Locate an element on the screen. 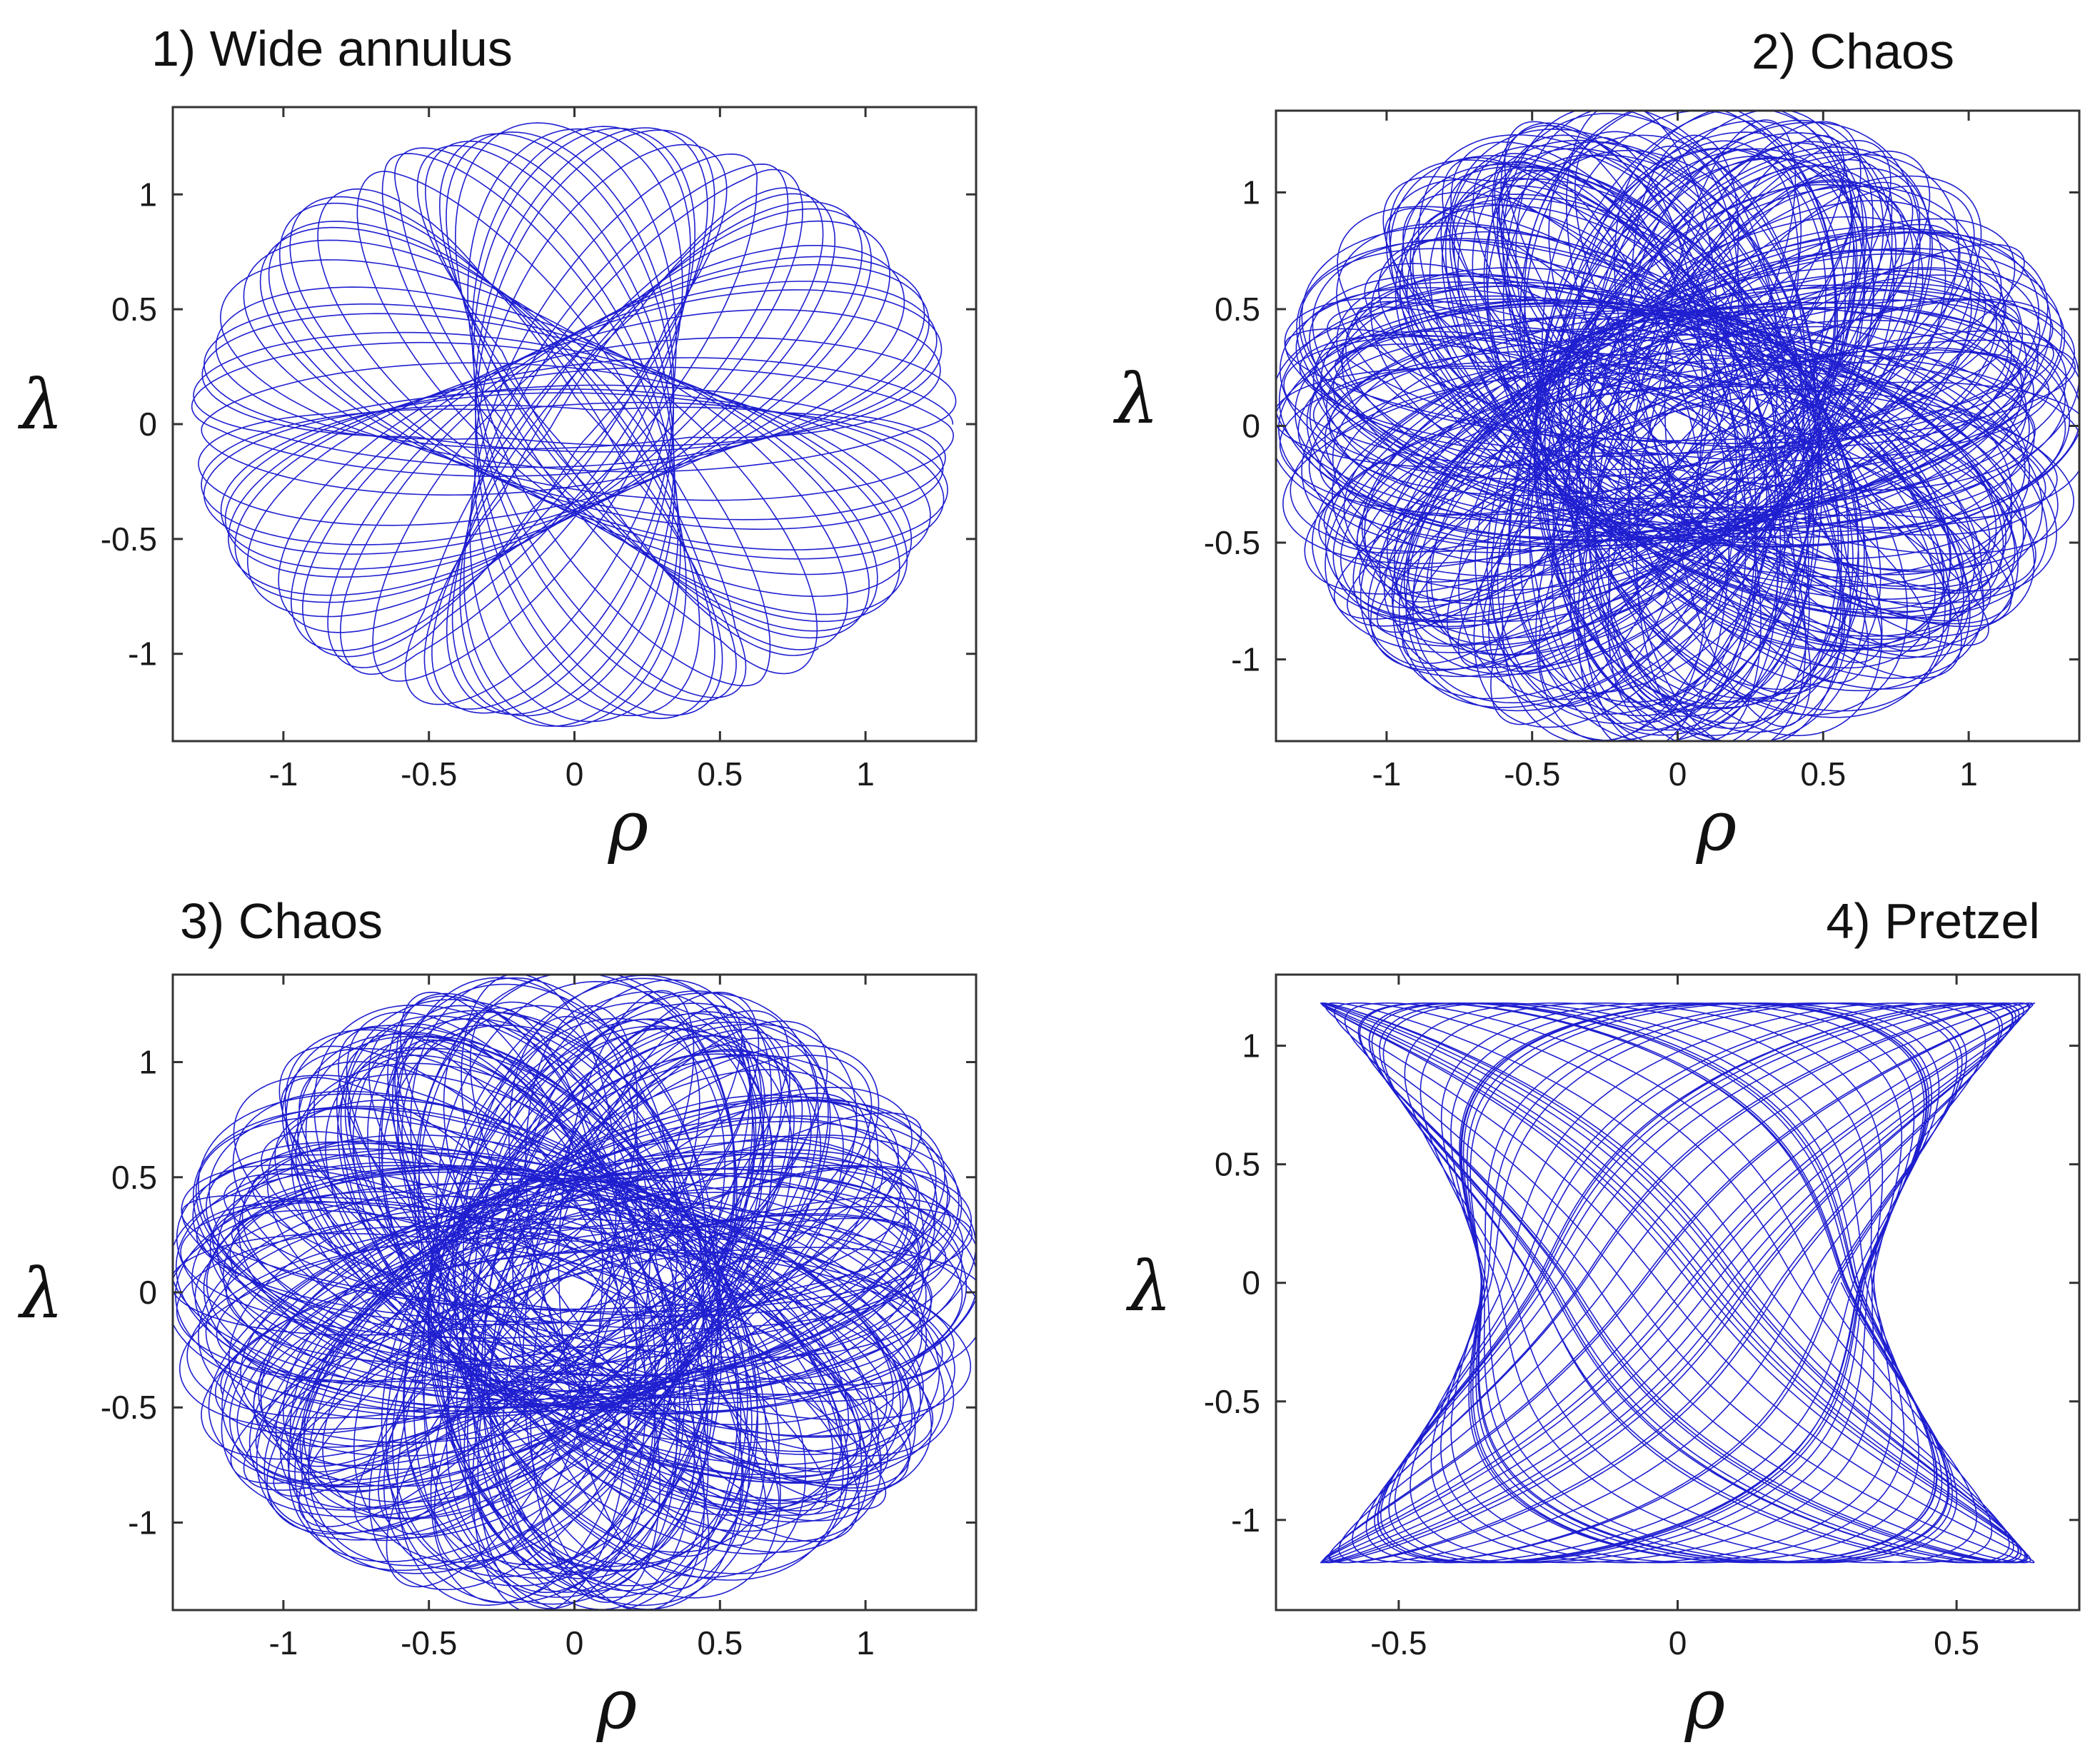  panel-3-ytick-label: 0.5 is located at coordinates (134, 1177).